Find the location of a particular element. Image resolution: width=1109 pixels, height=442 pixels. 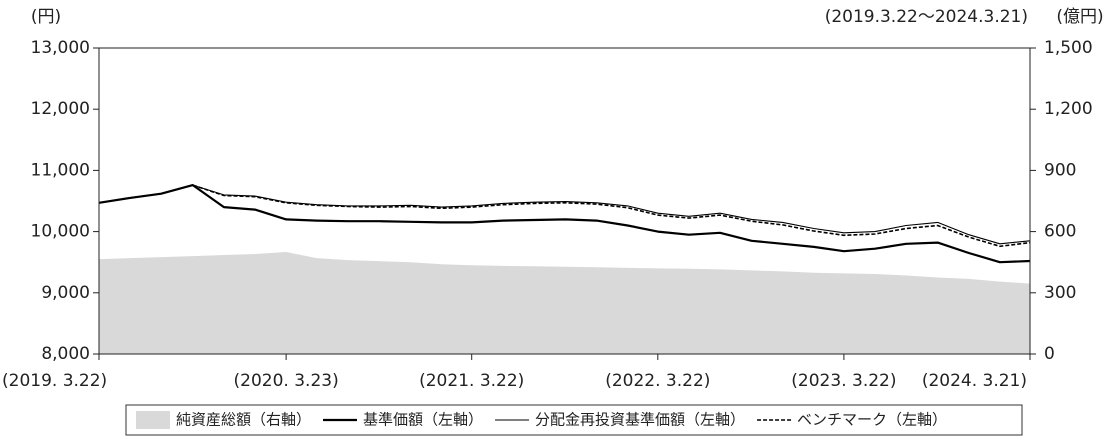

legend-label: 純資産総額（右軸） is located at coordinates (243, 420).